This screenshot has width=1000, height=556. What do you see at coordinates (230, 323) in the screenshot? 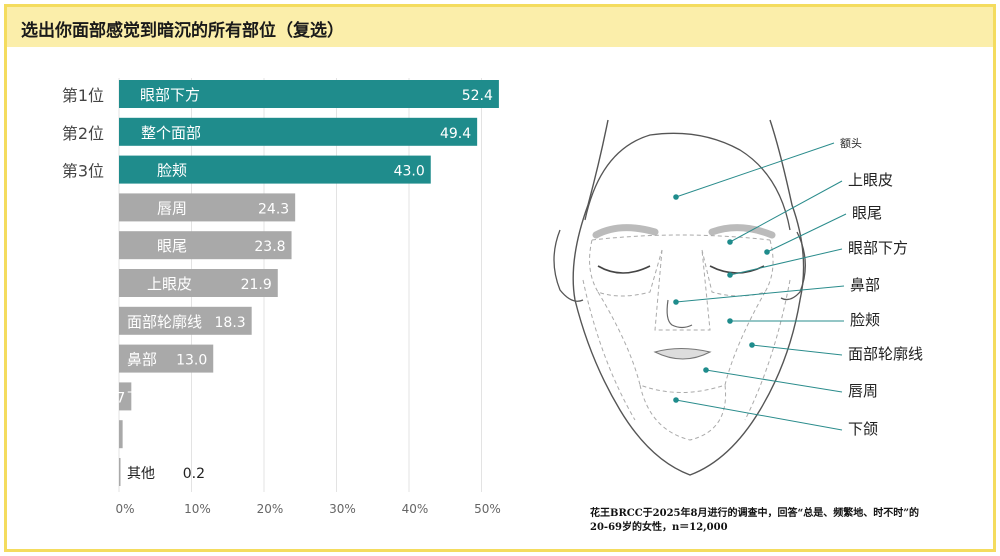
I see `value-label: 18.3` at bounding box center [230, 323].